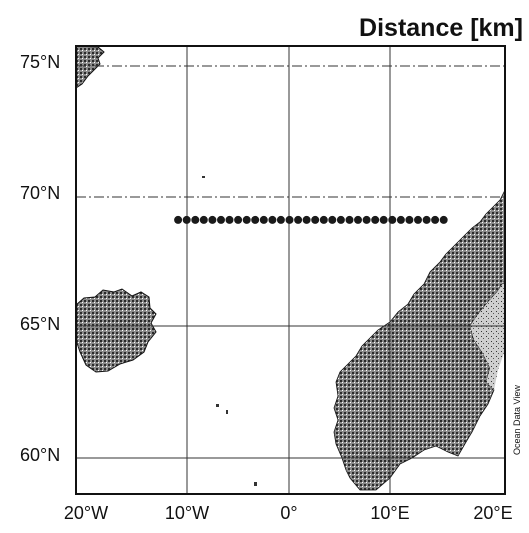 The height and width of the screenshot is (533, 529). Describe the element at coordinates (116, 330) in the screenshot. I see `iceland-landmass` at that location.